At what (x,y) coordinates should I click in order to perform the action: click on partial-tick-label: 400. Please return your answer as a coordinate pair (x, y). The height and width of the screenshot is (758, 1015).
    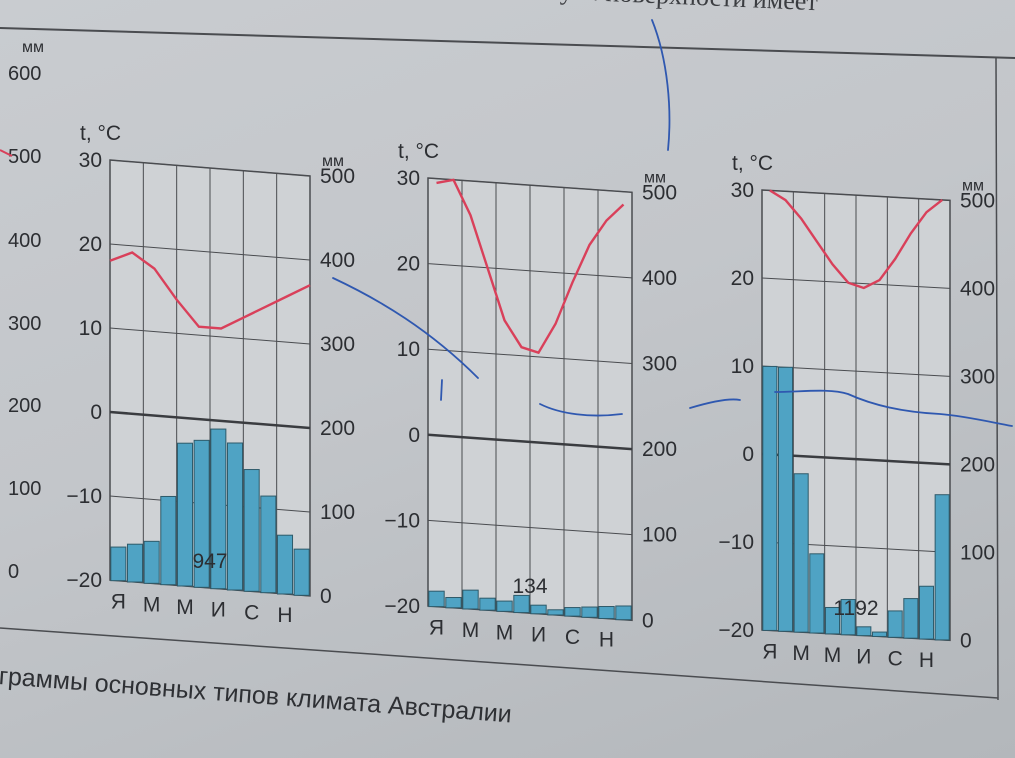
    Looking at the image, I should click on (24, 241).